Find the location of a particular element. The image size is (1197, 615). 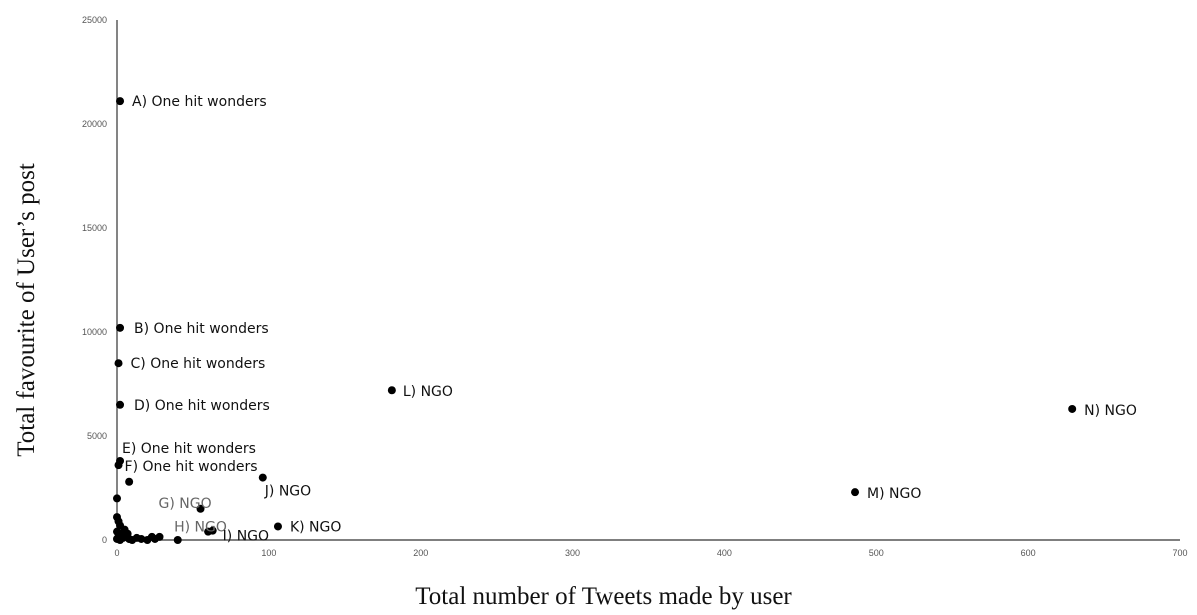

y-tick-label: 25000 is located at coordinates (94, 20).